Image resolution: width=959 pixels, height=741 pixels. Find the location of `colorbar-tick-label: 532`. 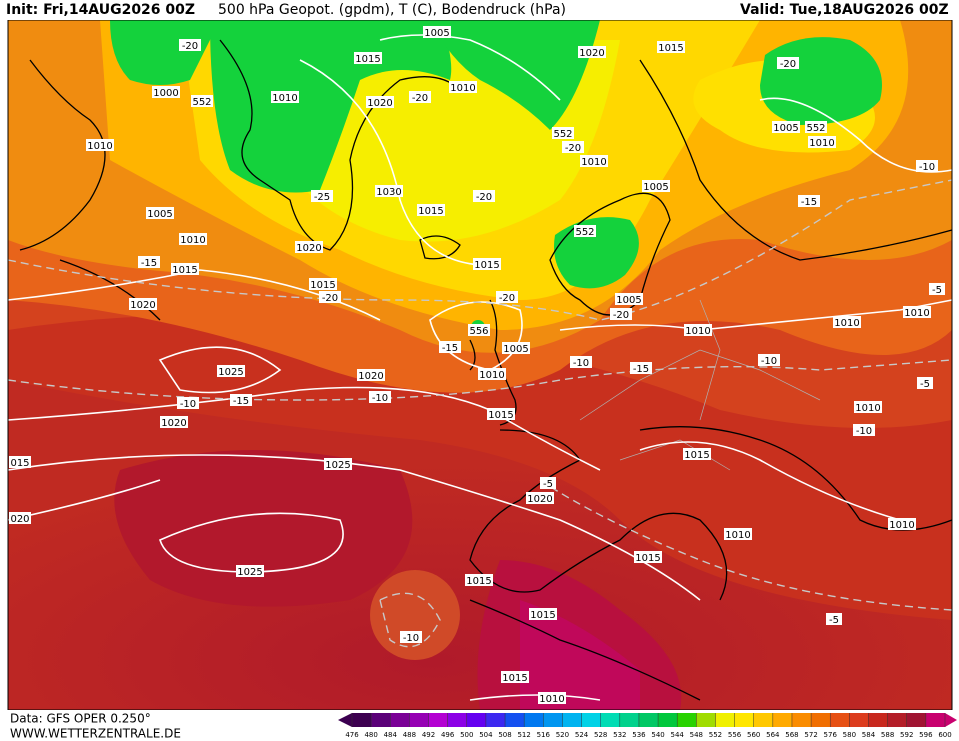

colorbar-tick-label: 532 is located at coordinates (619, 735).